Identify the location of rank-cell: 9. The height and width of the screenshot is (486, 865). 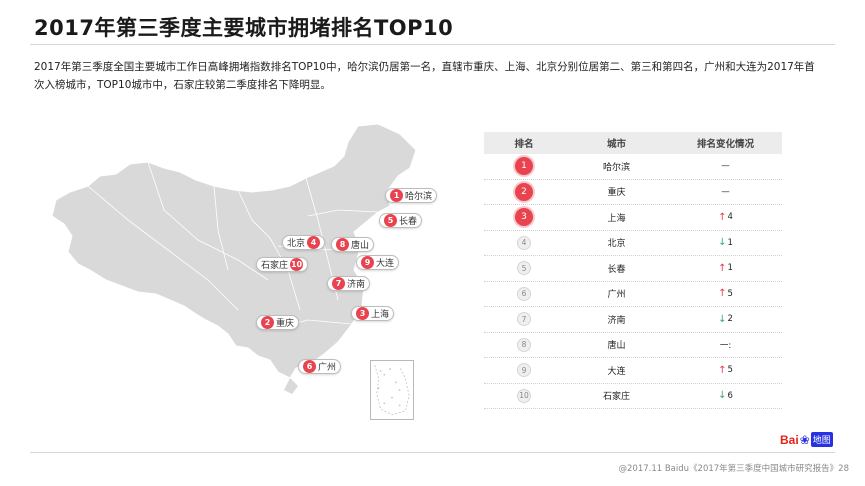
(524, 370).